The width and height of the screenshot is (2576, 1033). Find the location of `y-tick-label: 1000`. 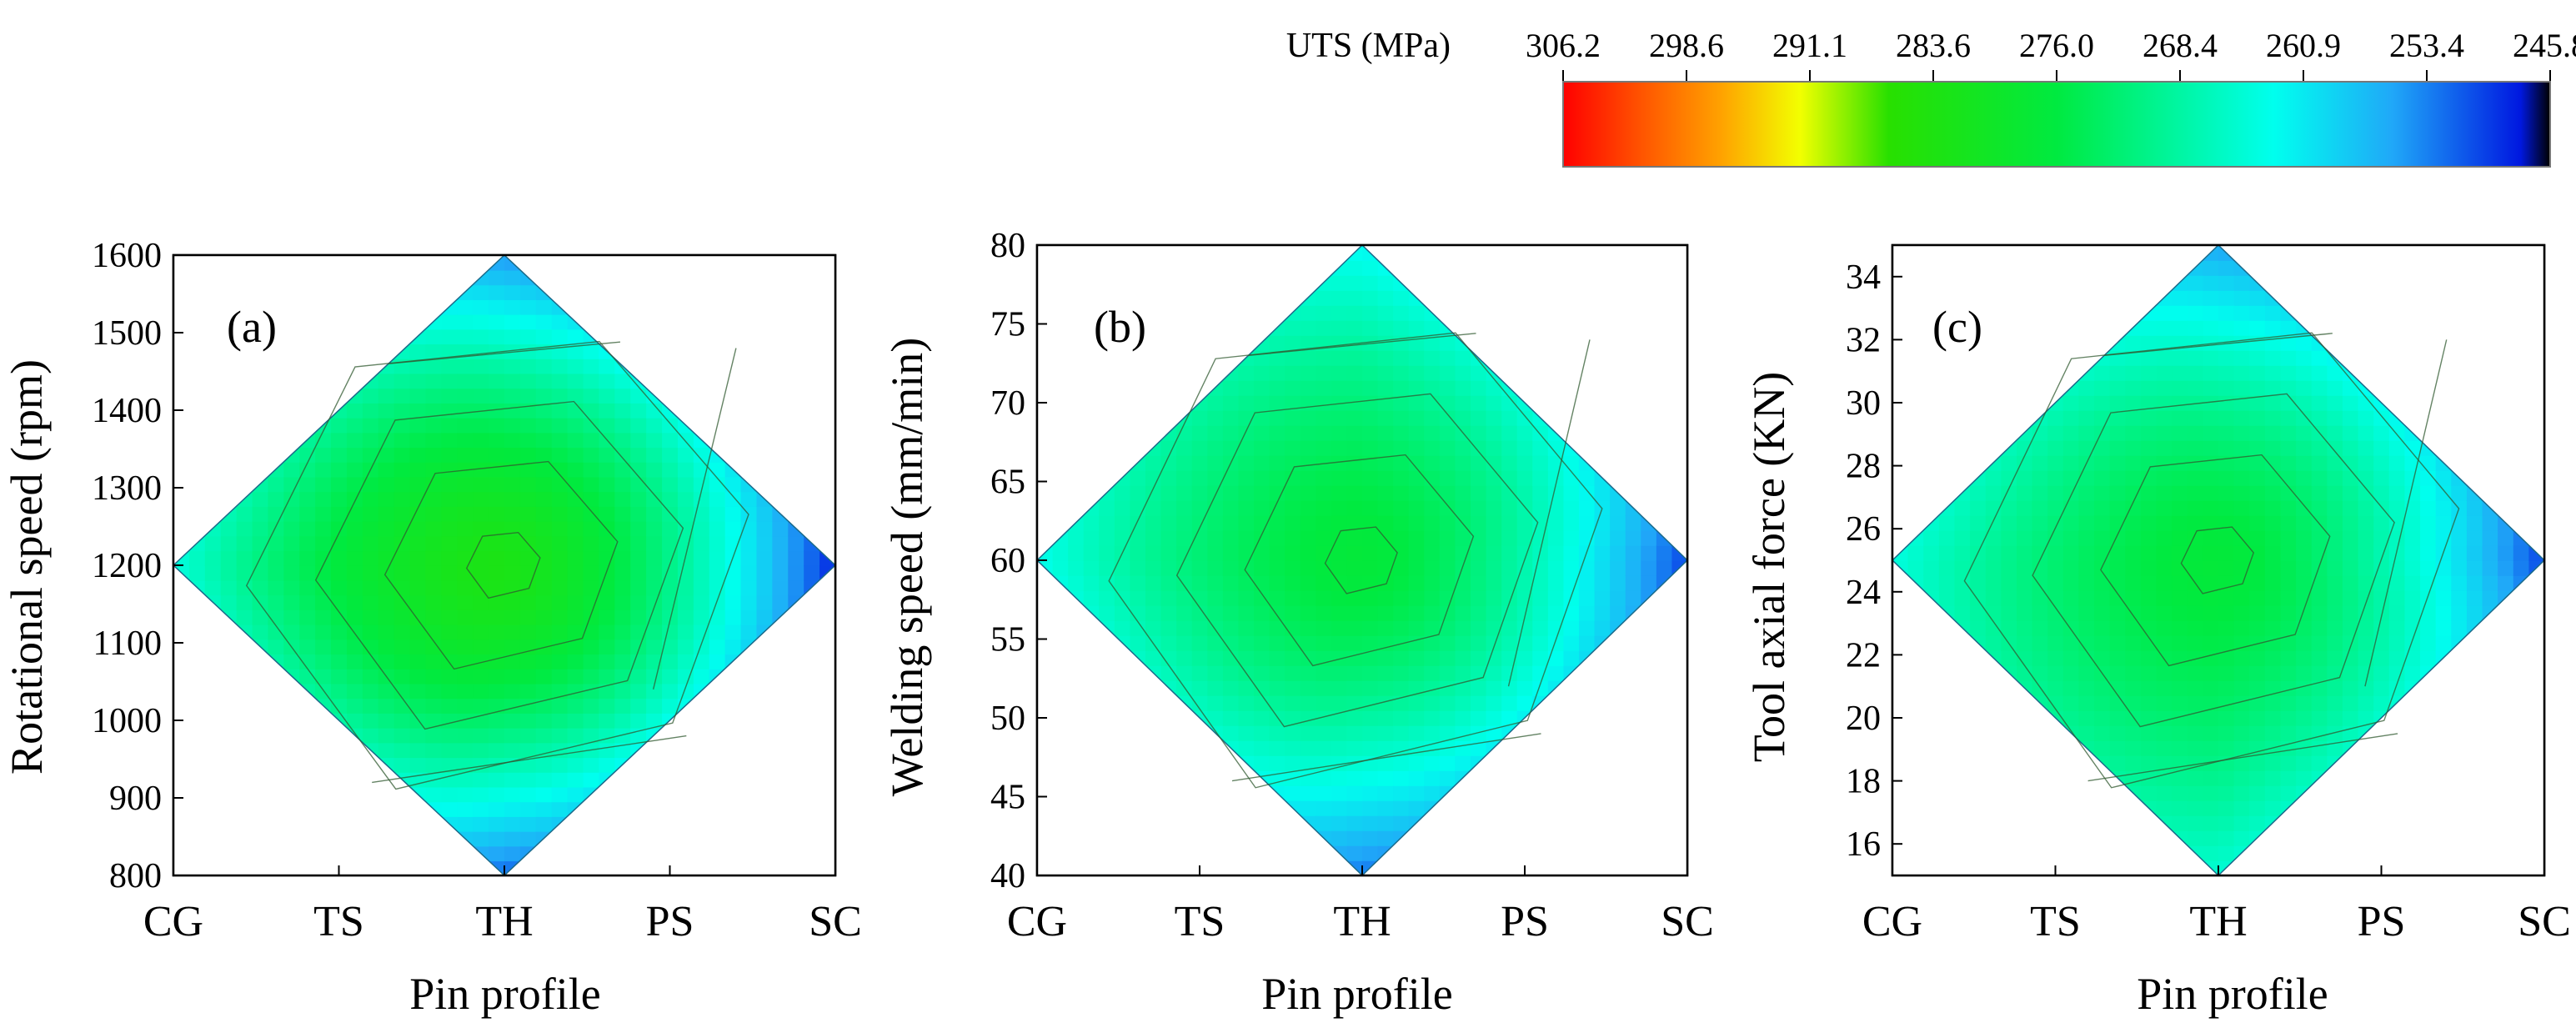

y-tick-label: 1000 is located at coordinates (127, 721).